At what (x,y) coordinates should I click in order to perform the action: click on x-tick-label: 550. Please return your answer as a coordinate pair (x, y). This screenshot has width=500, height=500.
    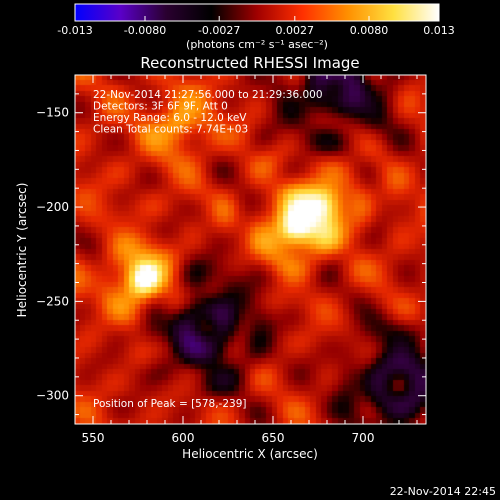
    Looking at the image, I should click on (93, 438).